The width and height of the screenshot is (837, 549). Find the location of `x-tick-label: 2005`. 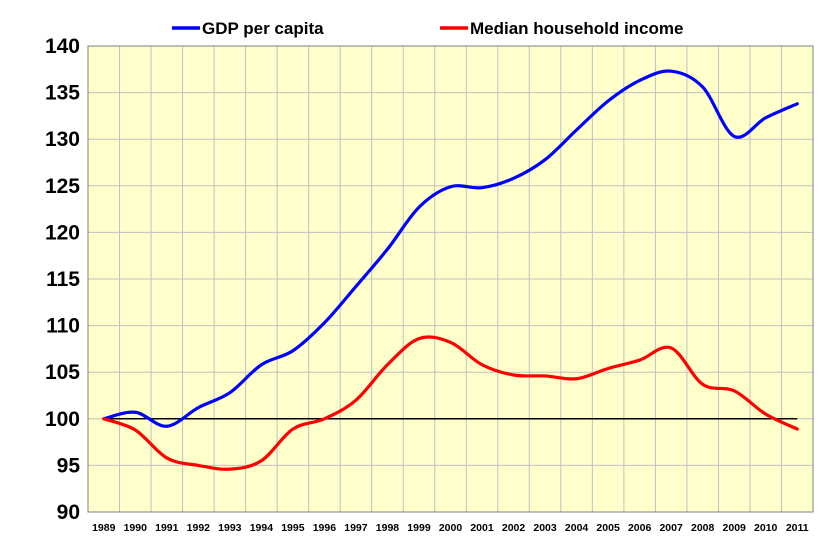

x-tick-label: 2005 is located at coordinates (608, 528).